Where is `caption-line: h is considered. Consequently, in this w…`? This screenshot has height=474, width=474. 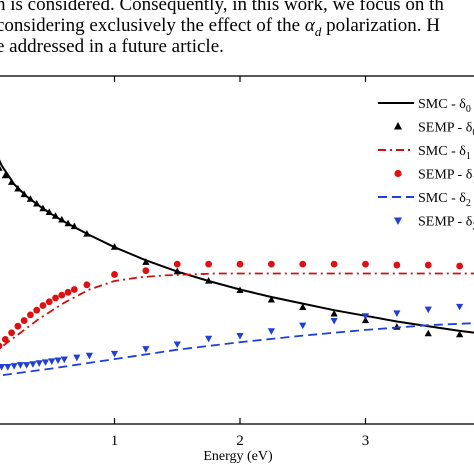 caption-line: h is considered. Consequently, in this w… is located at coordinates (222, 7).